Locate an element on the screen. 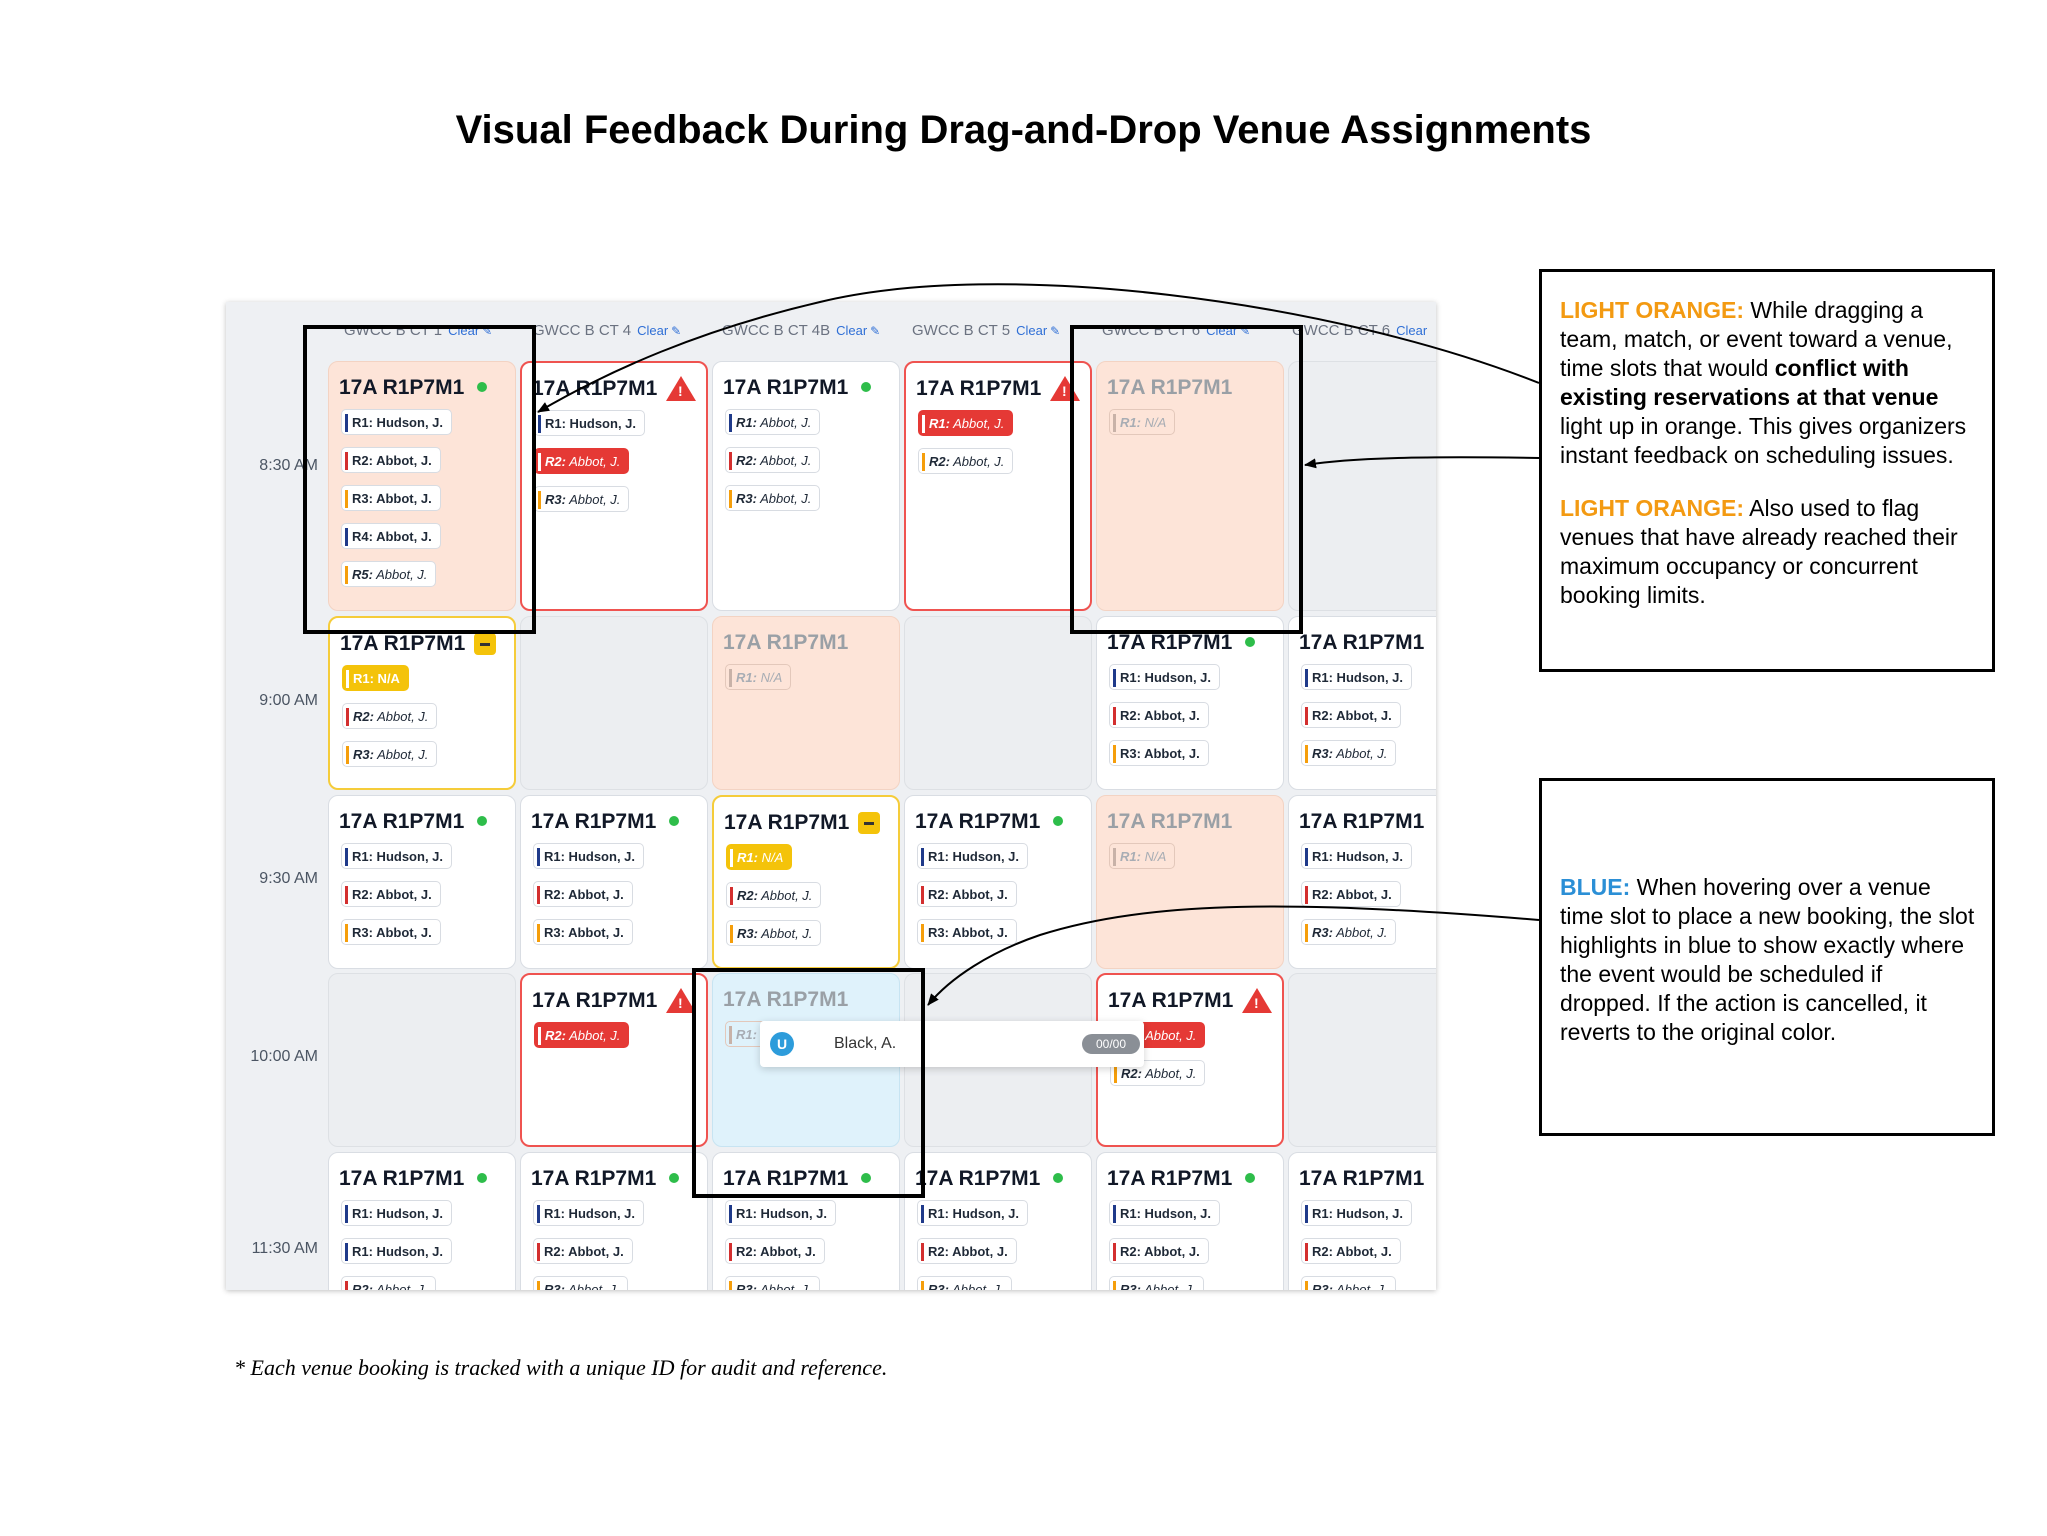 The height and width of the screenshot is (1536, 2047). match-title: 17A R1P7M1 is located at coordinates (979, 388).